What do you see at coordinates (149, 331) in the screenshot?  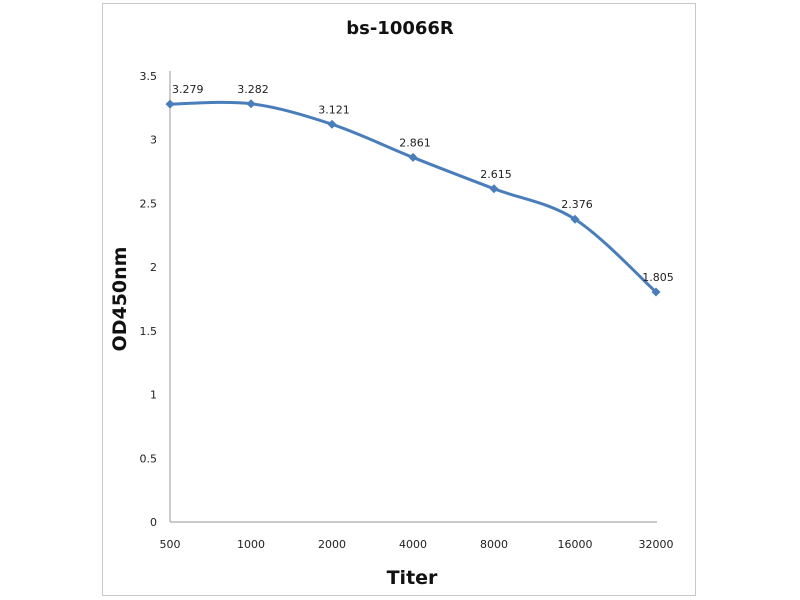 I see `y-tick-label: 1.5` at bounding box center [149, 331].